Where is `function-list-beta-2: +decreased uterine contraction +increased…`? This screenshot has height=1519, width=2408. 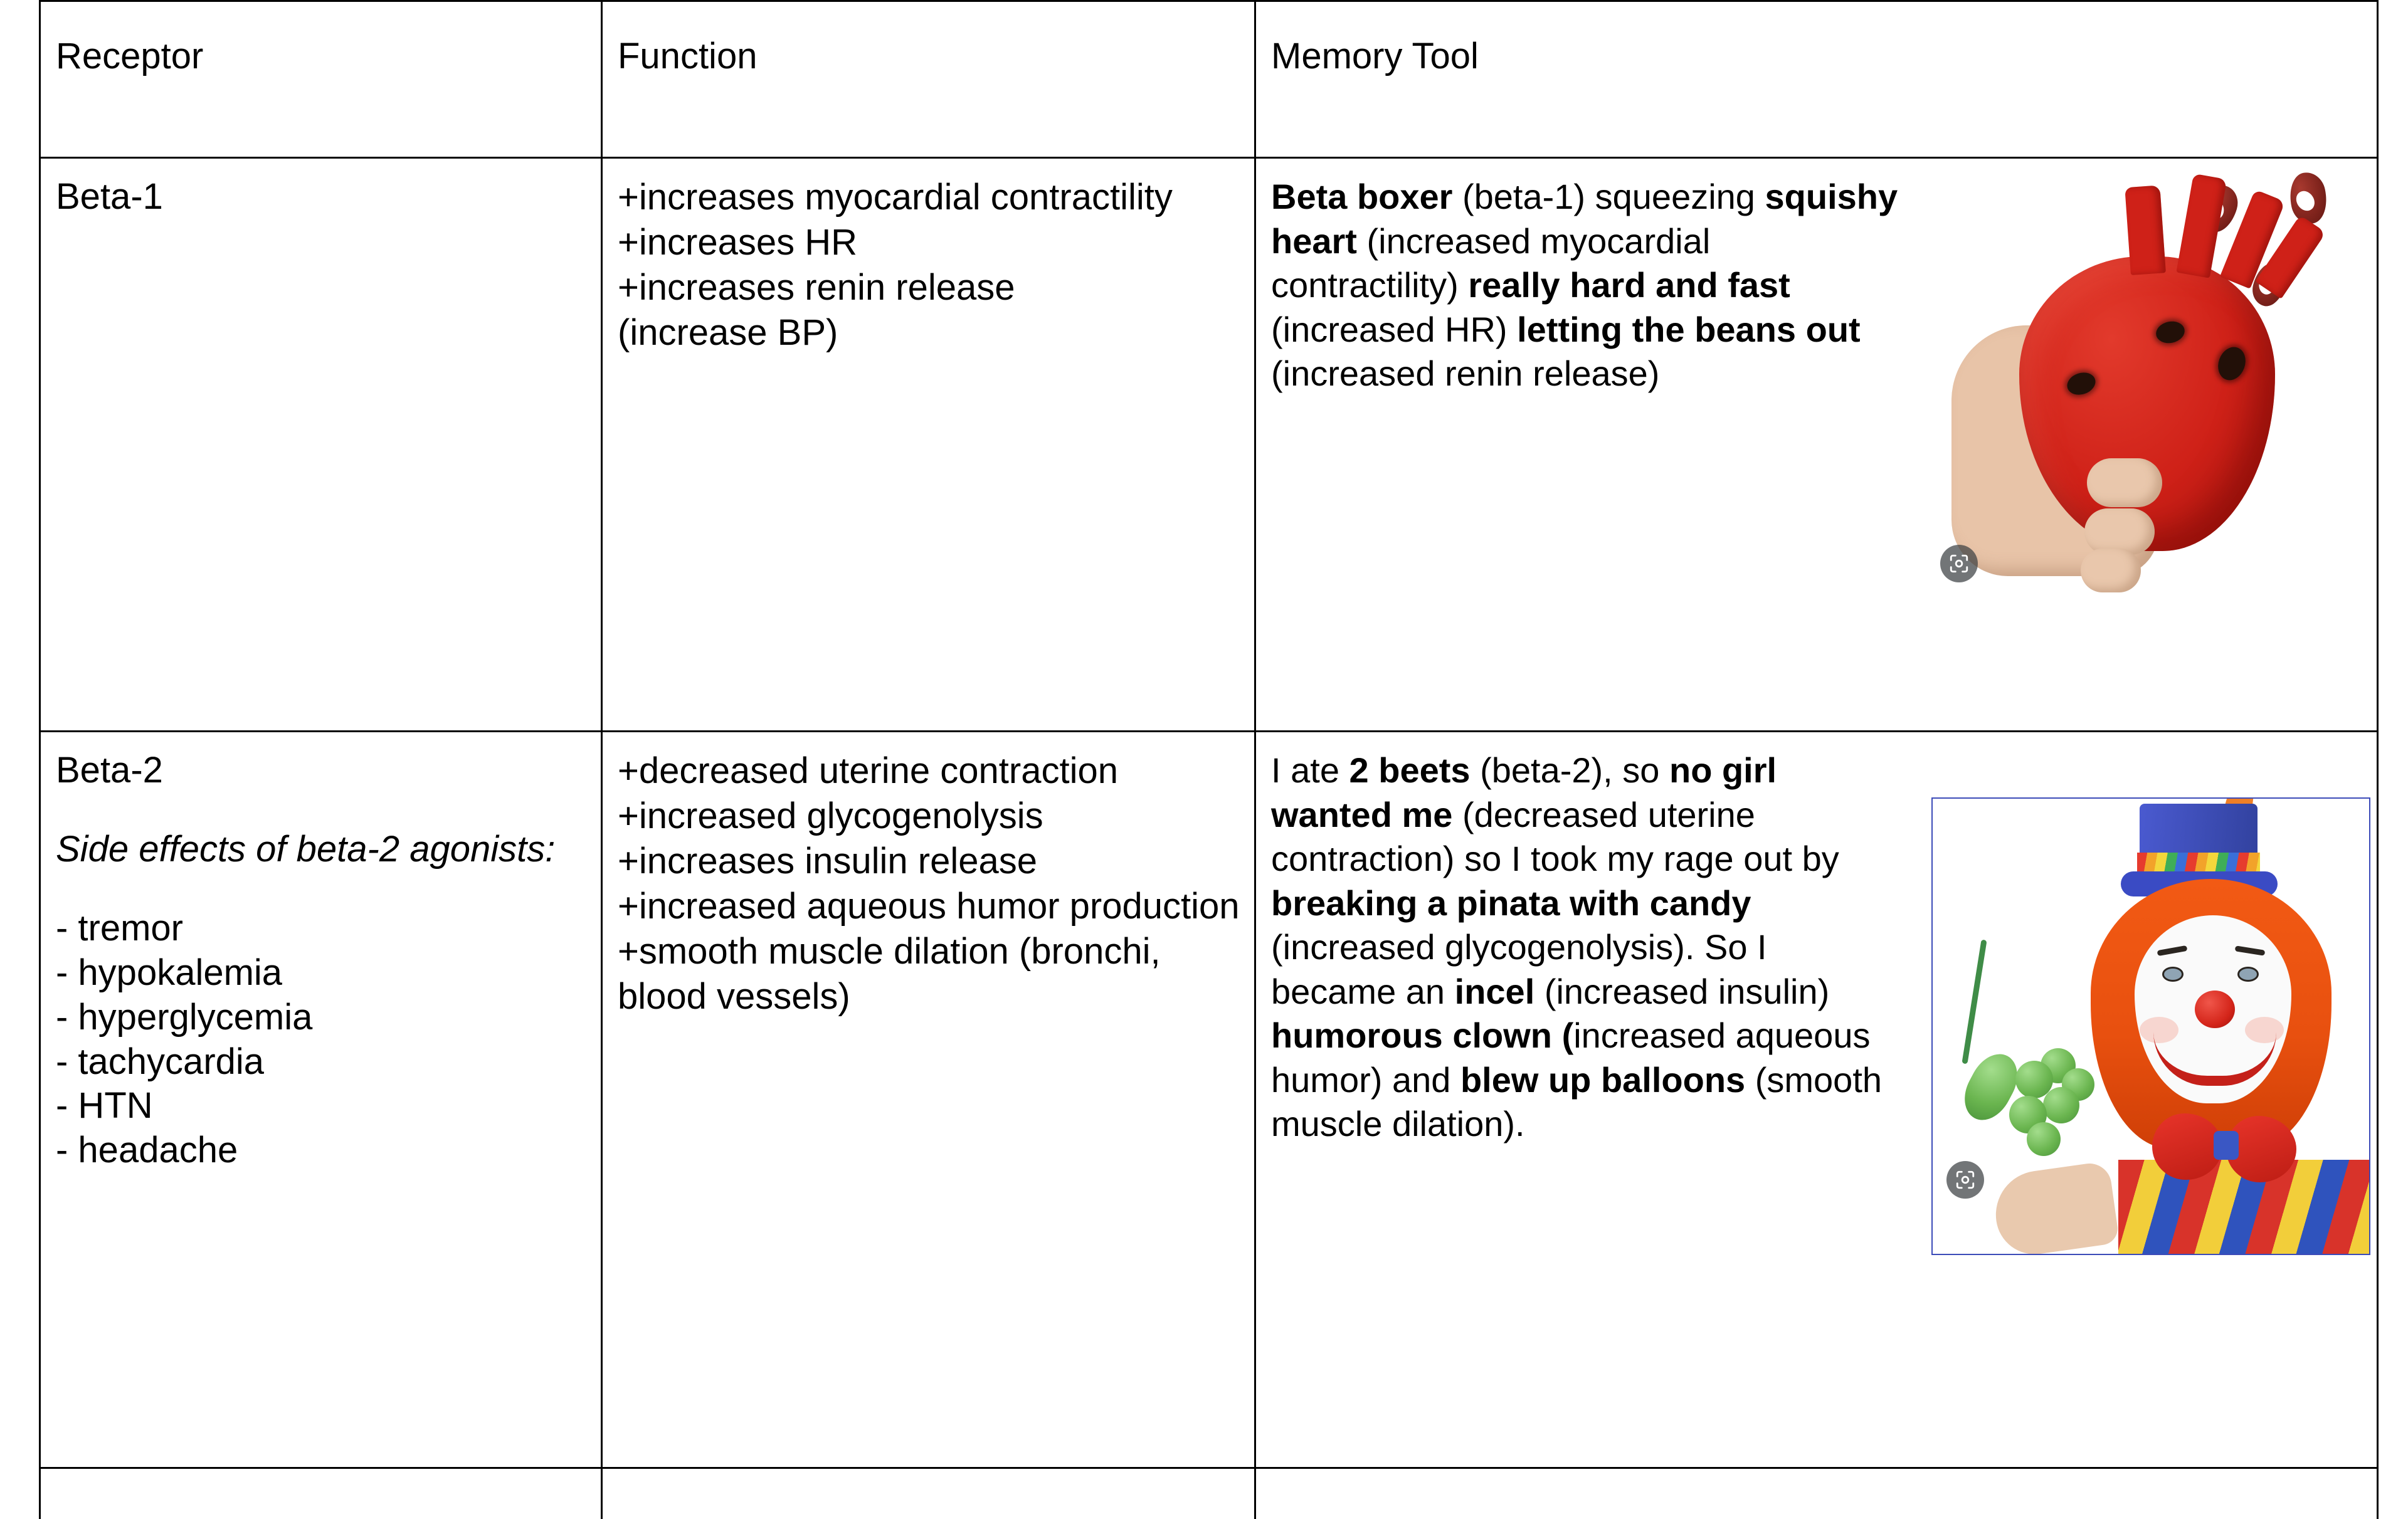 function-list-beta-2: +decreased uterine contraction +increased… is located at coordinates (929, 883).